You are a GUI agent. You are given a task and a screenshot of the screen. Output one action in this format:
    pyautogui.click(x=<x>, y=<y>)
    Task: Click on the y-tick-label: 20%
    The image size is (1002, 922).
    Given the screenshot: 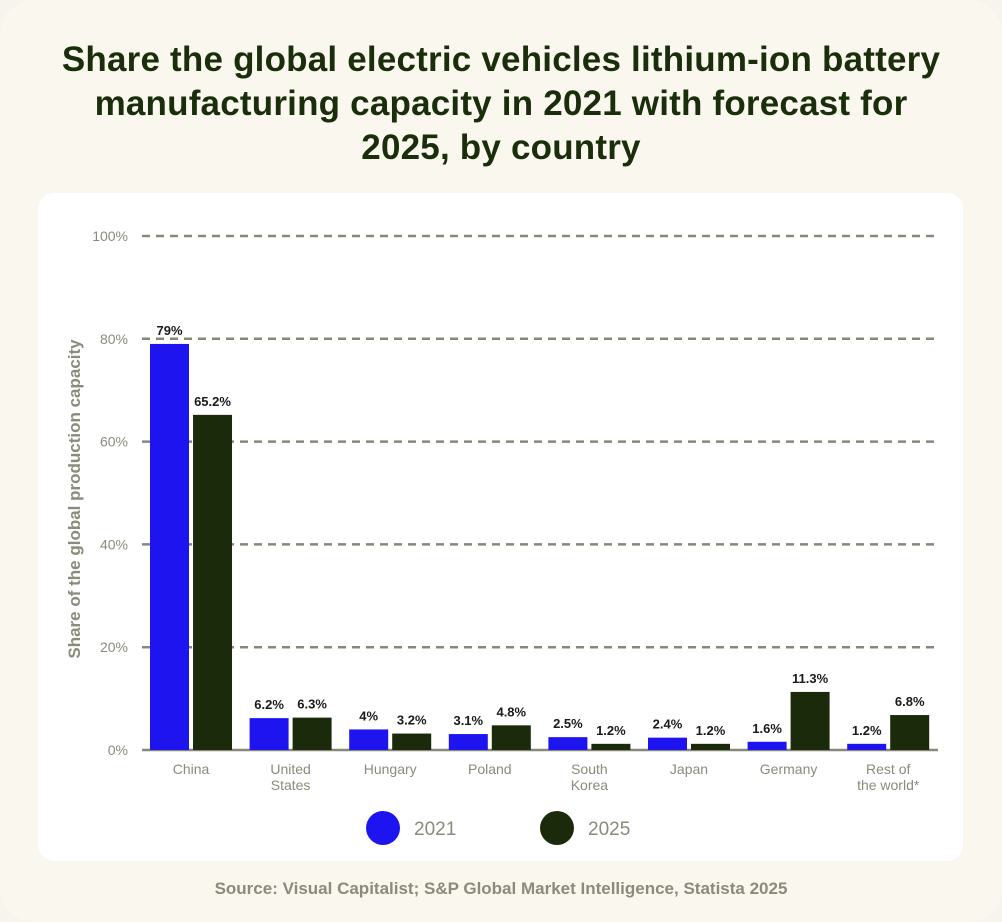 What is the action you would take?
    pyautogui.click(x=114, y=647)
    